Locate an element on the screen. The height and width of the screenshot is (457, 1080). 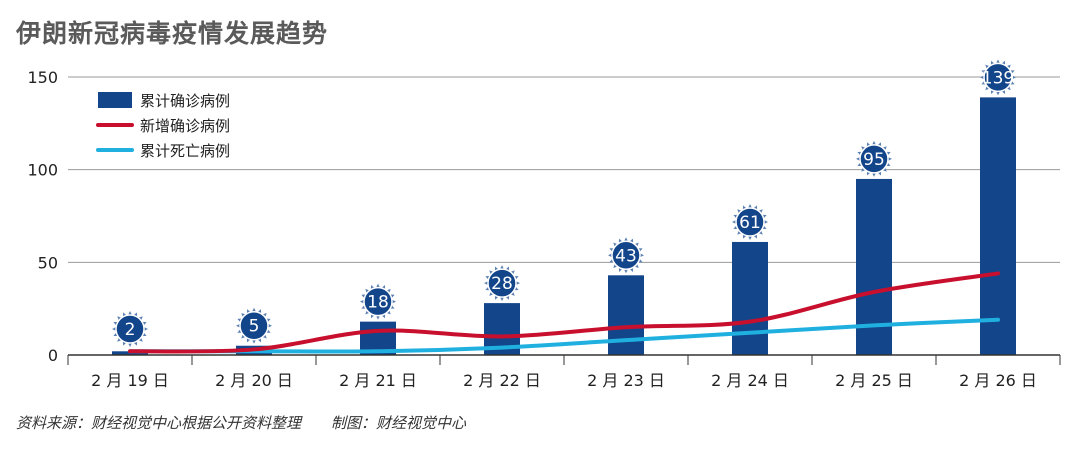
value-badge: 61 is located at coordinates (750, 221).